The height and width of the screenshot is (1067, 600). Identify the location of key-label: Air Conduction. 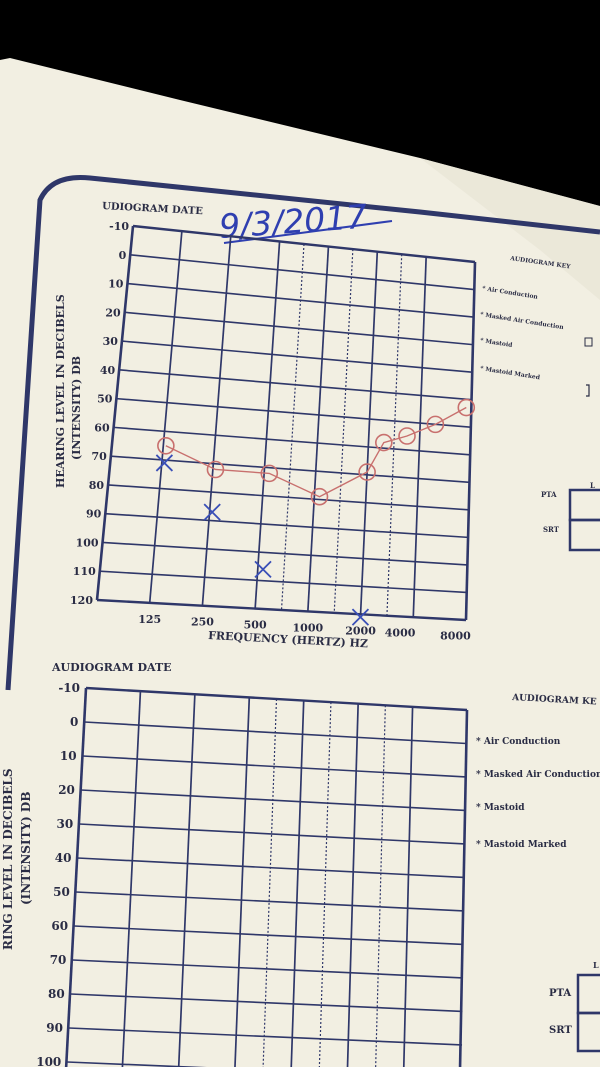
(522, 742).